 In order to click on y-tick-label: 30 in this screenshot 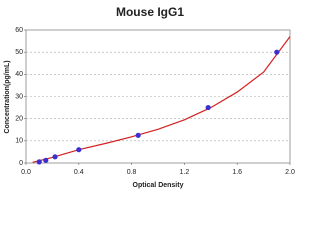, I will do `click(19, 96)`.